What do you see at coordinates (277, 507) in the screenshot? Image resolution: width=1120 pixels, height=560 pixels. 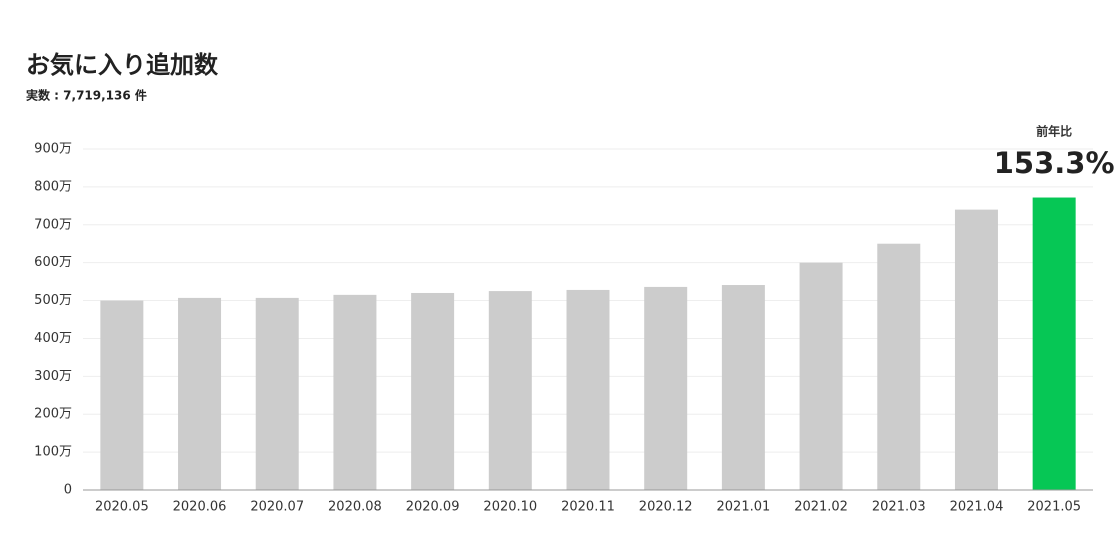 I see `x-tick-label: 2020.07` at bounding box center [277, 507].